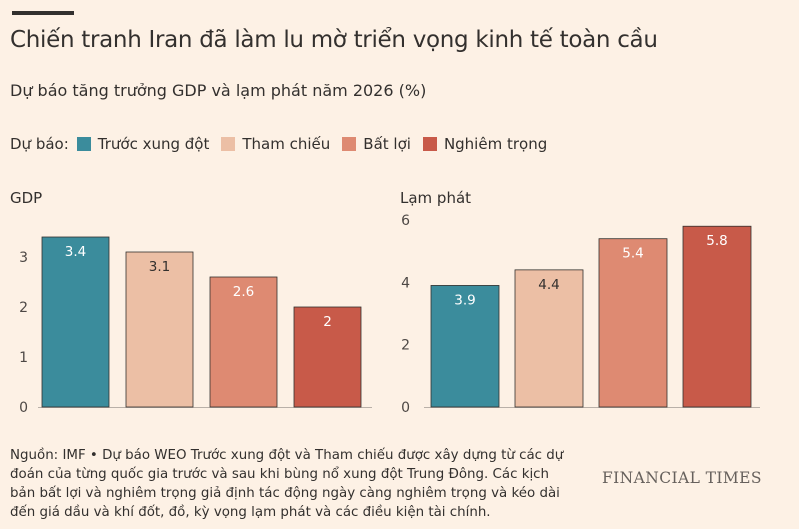 Image resolution: width=799 pixels, height=529 pixels. Describe the element at coordinates (548, 285) in the screenshot. I see `bar-value-label: 4.4` at that location.